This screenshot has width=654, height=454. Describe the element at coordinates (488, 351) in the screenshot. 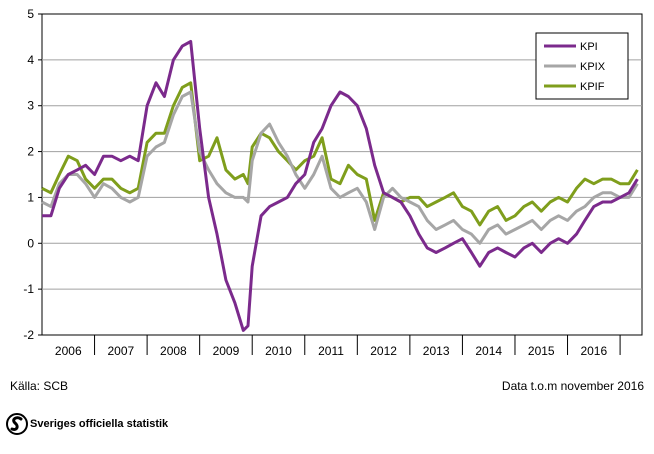

I see `x-tick-label: 2014` at that location.